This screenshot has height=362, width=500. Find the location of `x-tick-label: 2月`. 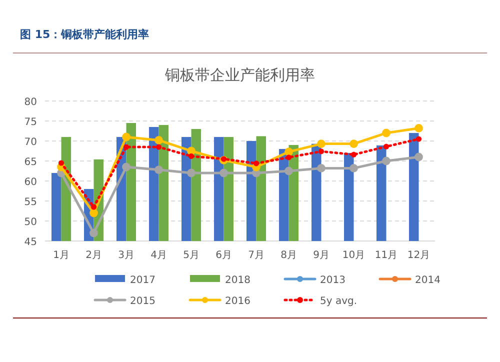

x-tick-label: 2月 is located at coordinates (94, 255).